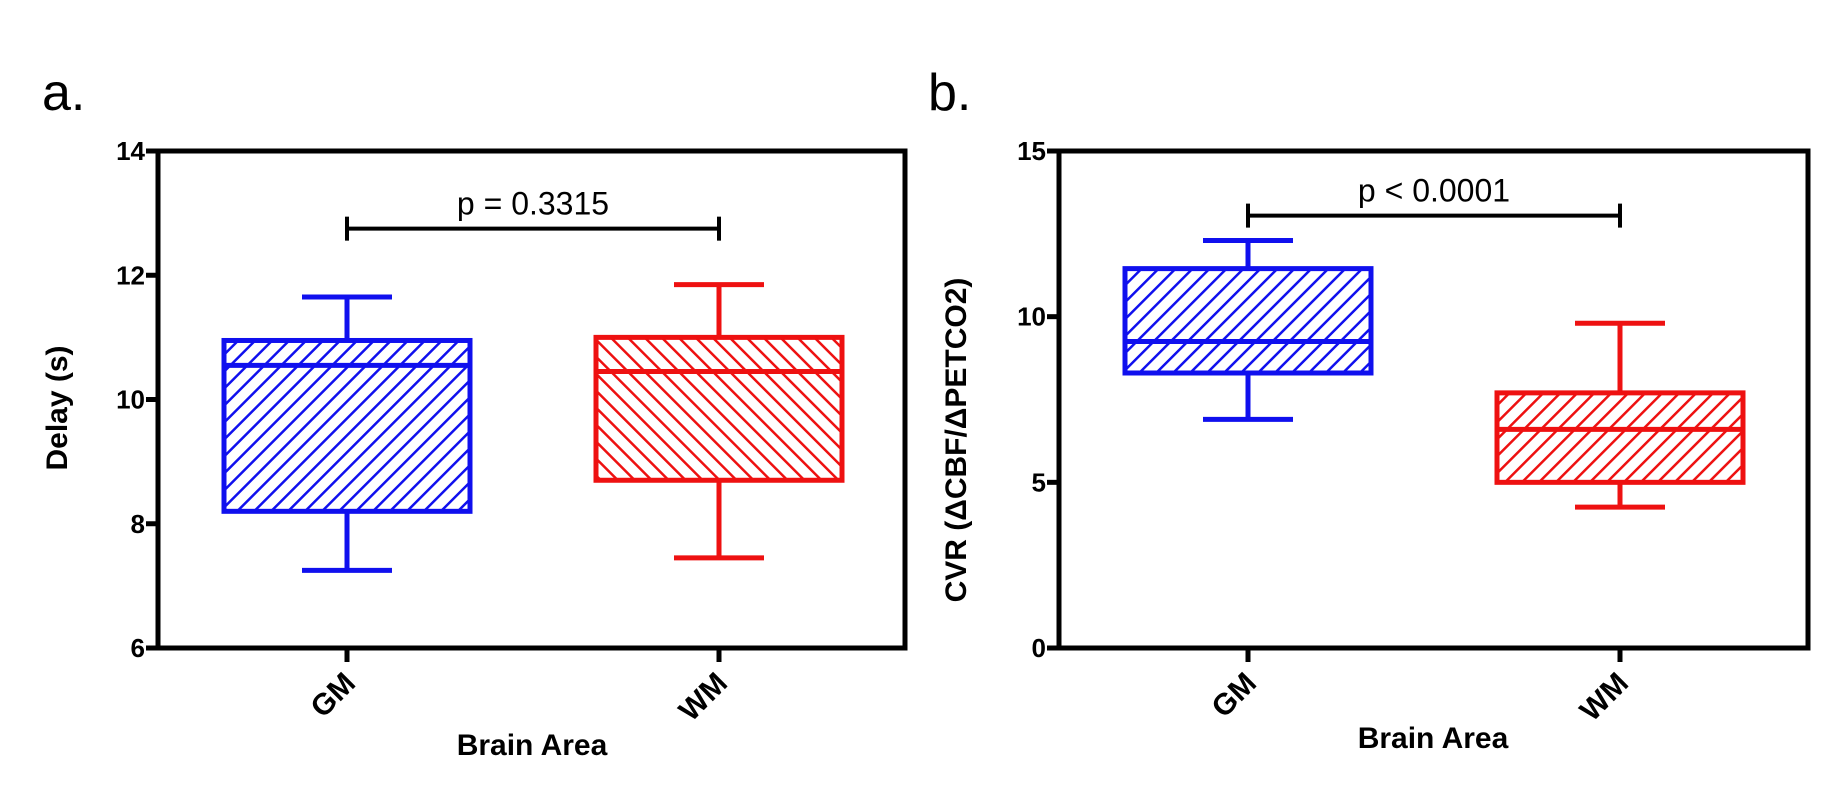 The height and width of the screenshot is (803, 1822). I want to click on panel-label-b: b., so click(949, 93).